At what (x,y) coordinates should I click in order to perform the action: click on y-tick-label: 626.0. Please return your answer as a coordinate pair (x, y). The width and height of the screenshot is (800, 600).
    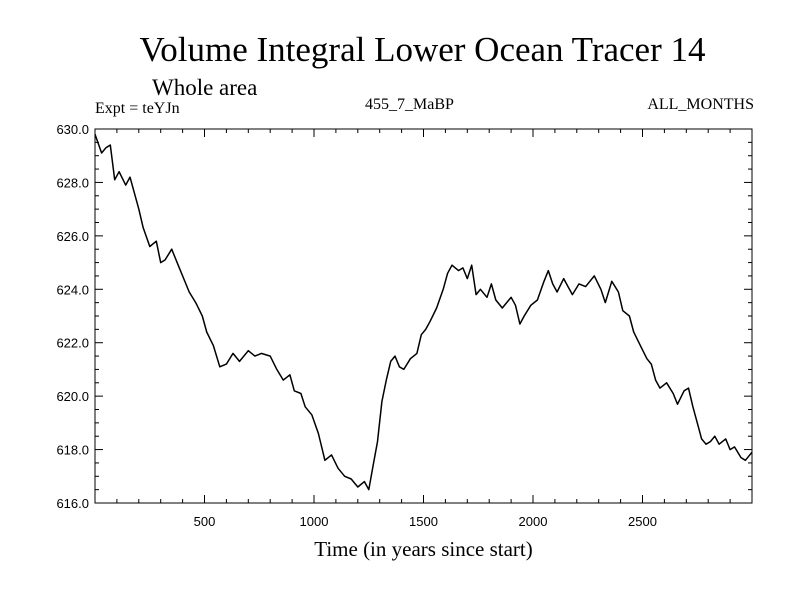
    Looking at the image, I should click on (72, 236).